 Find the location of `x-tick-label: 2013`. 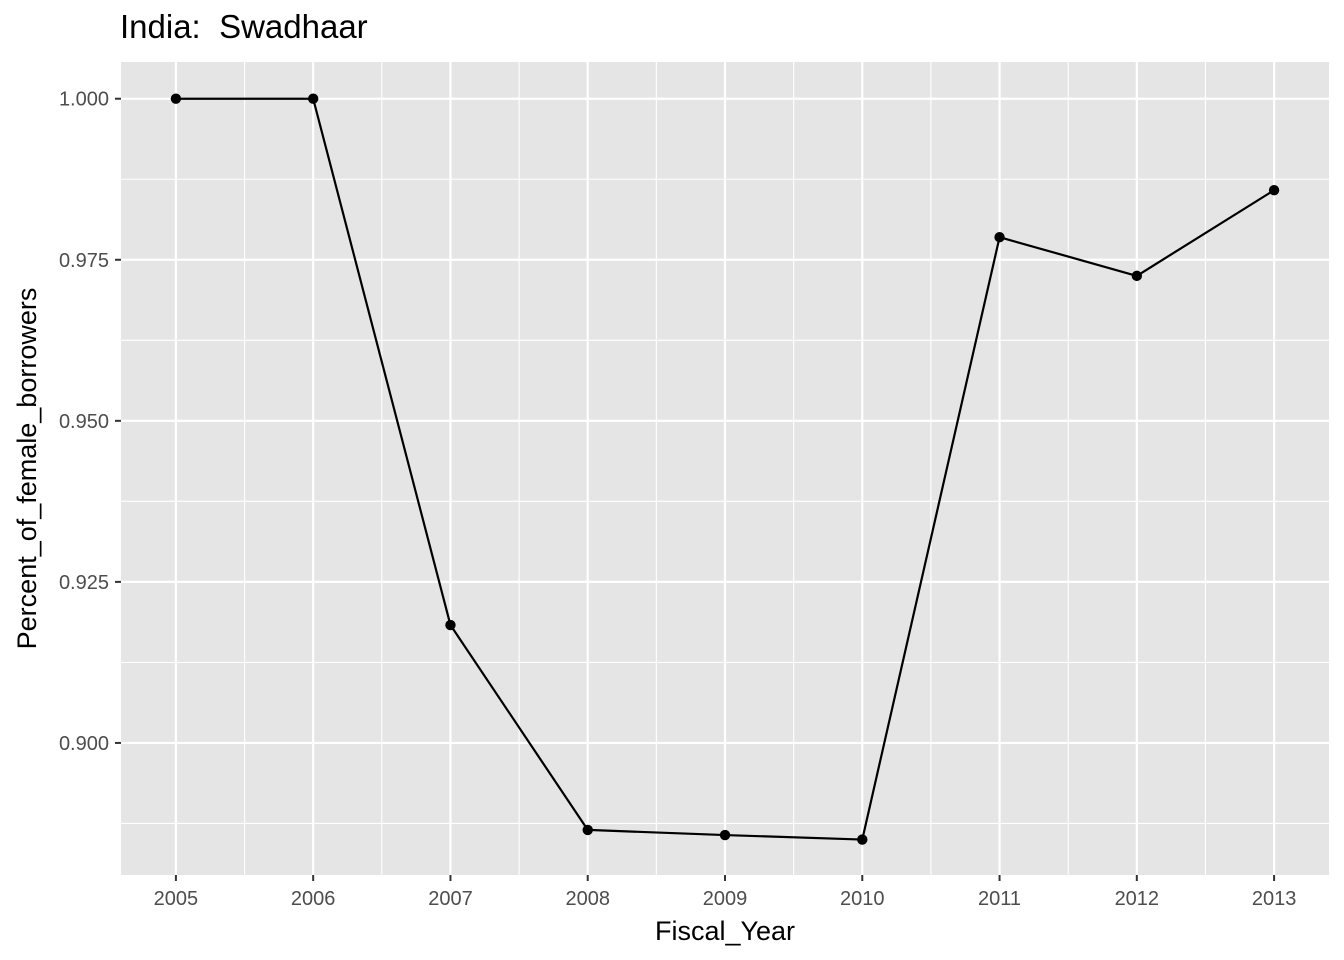

x-tick-label: 2013 is located at coordinates (1274, 899).